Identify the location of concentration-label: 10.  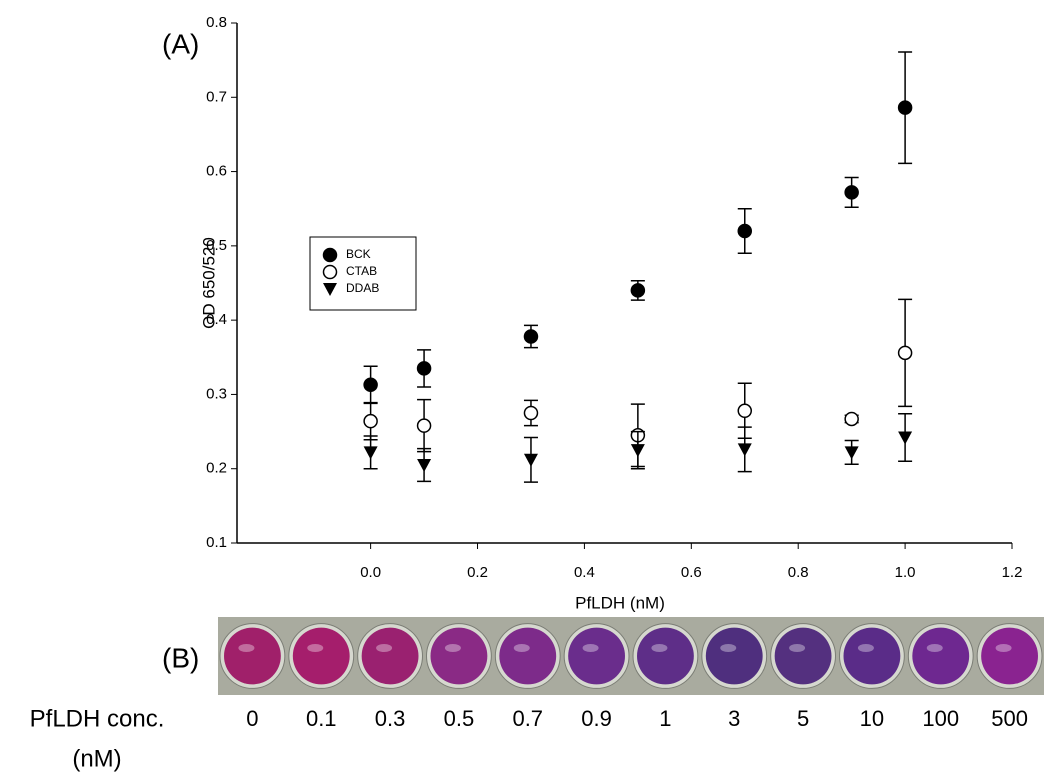
(872, 718).